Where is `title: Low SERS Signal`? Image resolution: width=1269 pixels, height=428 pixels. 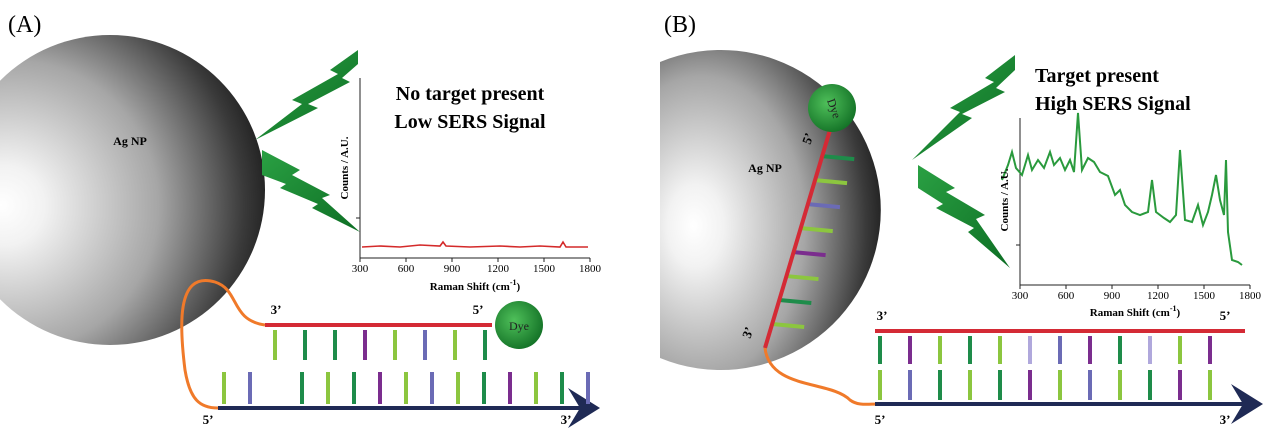
title: Low SERS Signal is located at coordinates (470, 122).